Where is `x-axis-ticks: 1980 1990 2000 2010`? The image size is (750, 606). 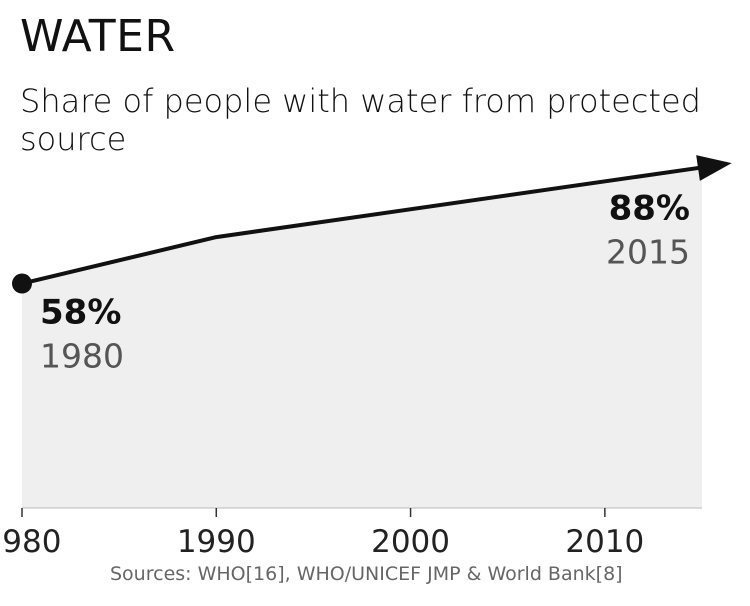
x-axis-ticks: 1980 1990 2000 2010 is located at coordinates (322, 534).